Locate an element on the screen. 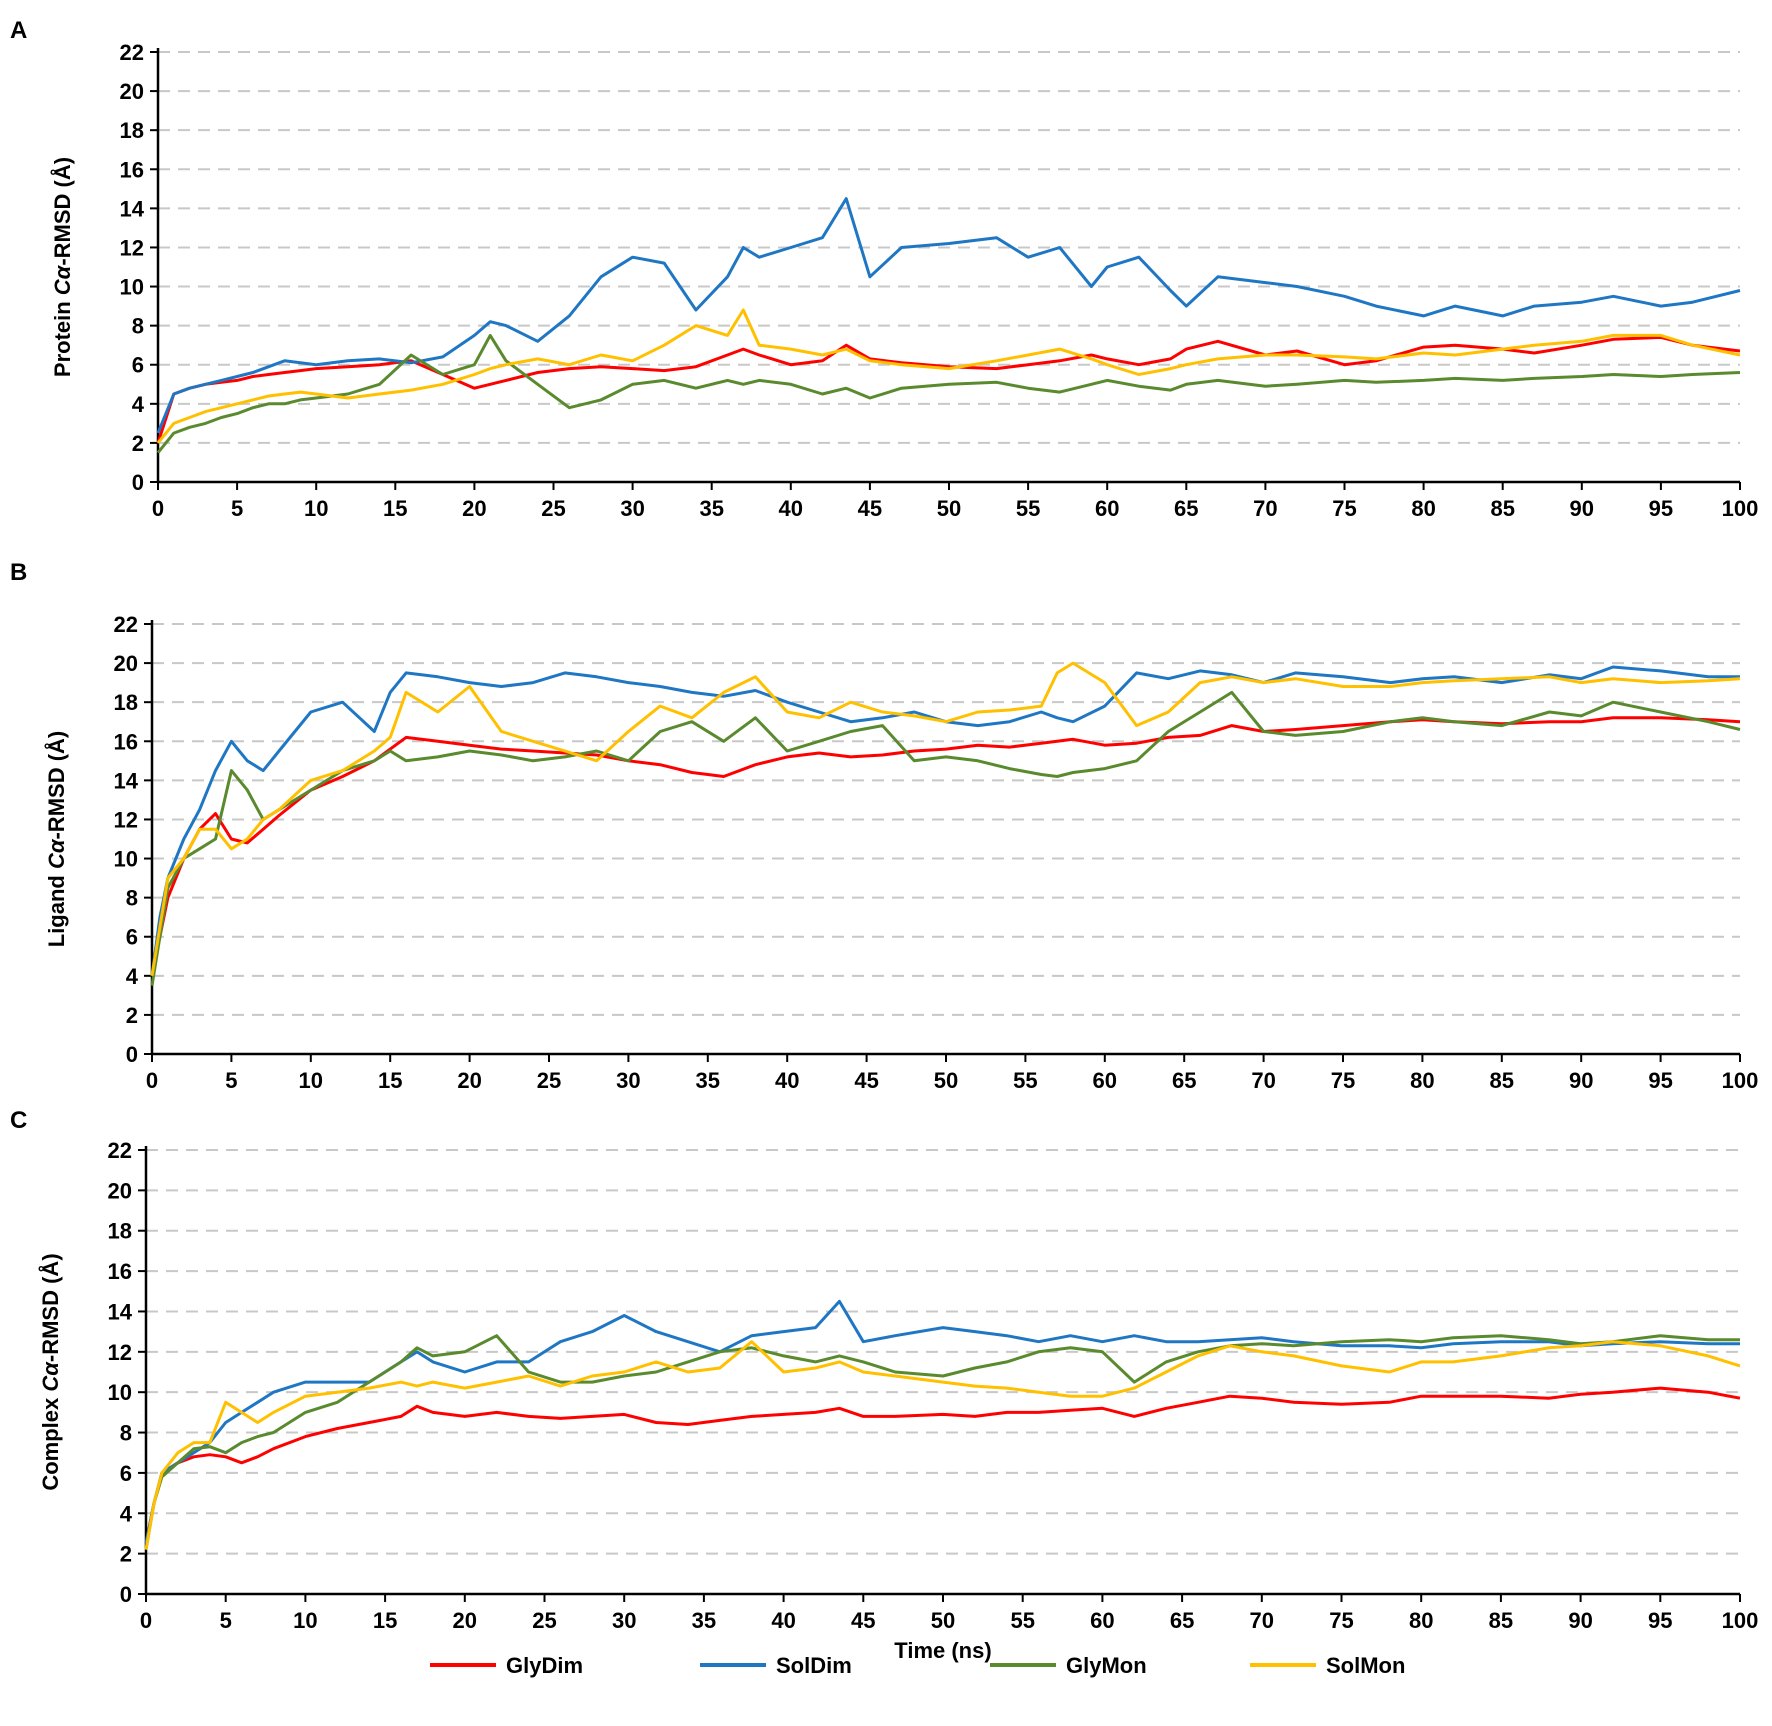 The width and height of the screenshot is (1772, 1726). series-line-glymon is located at coordinates (948, 393).